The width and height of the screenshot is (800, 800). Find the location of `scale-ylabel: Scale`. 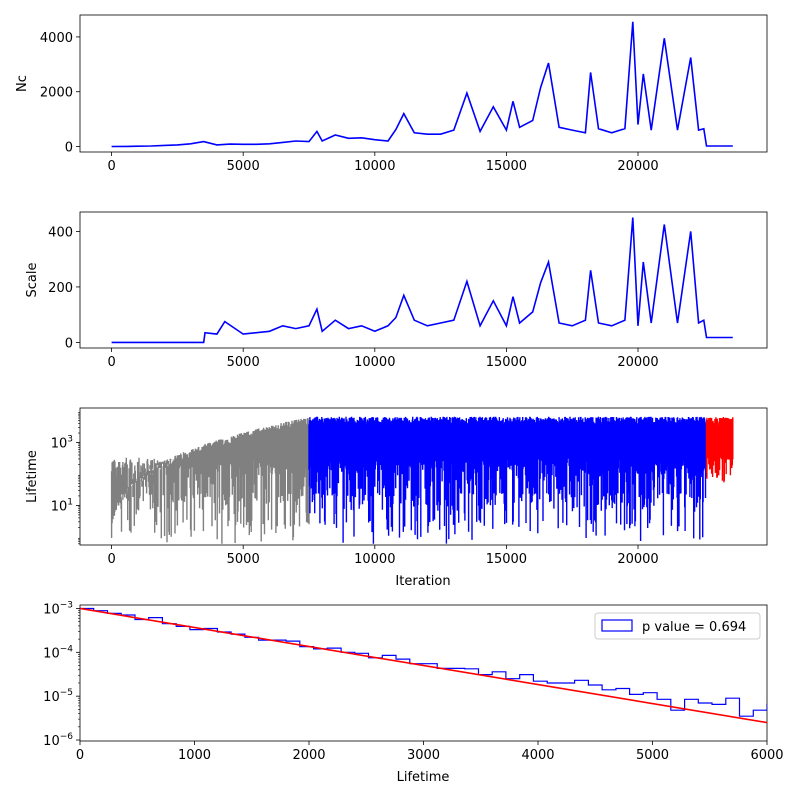

scale-ylabel: Scale is located at coordinates (32, 280).